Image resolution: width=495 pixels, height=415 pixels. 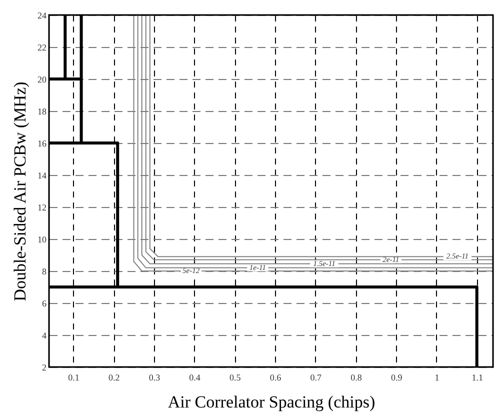 I want to click on x-tick-label: 0.7, so click(x=316, y=377).